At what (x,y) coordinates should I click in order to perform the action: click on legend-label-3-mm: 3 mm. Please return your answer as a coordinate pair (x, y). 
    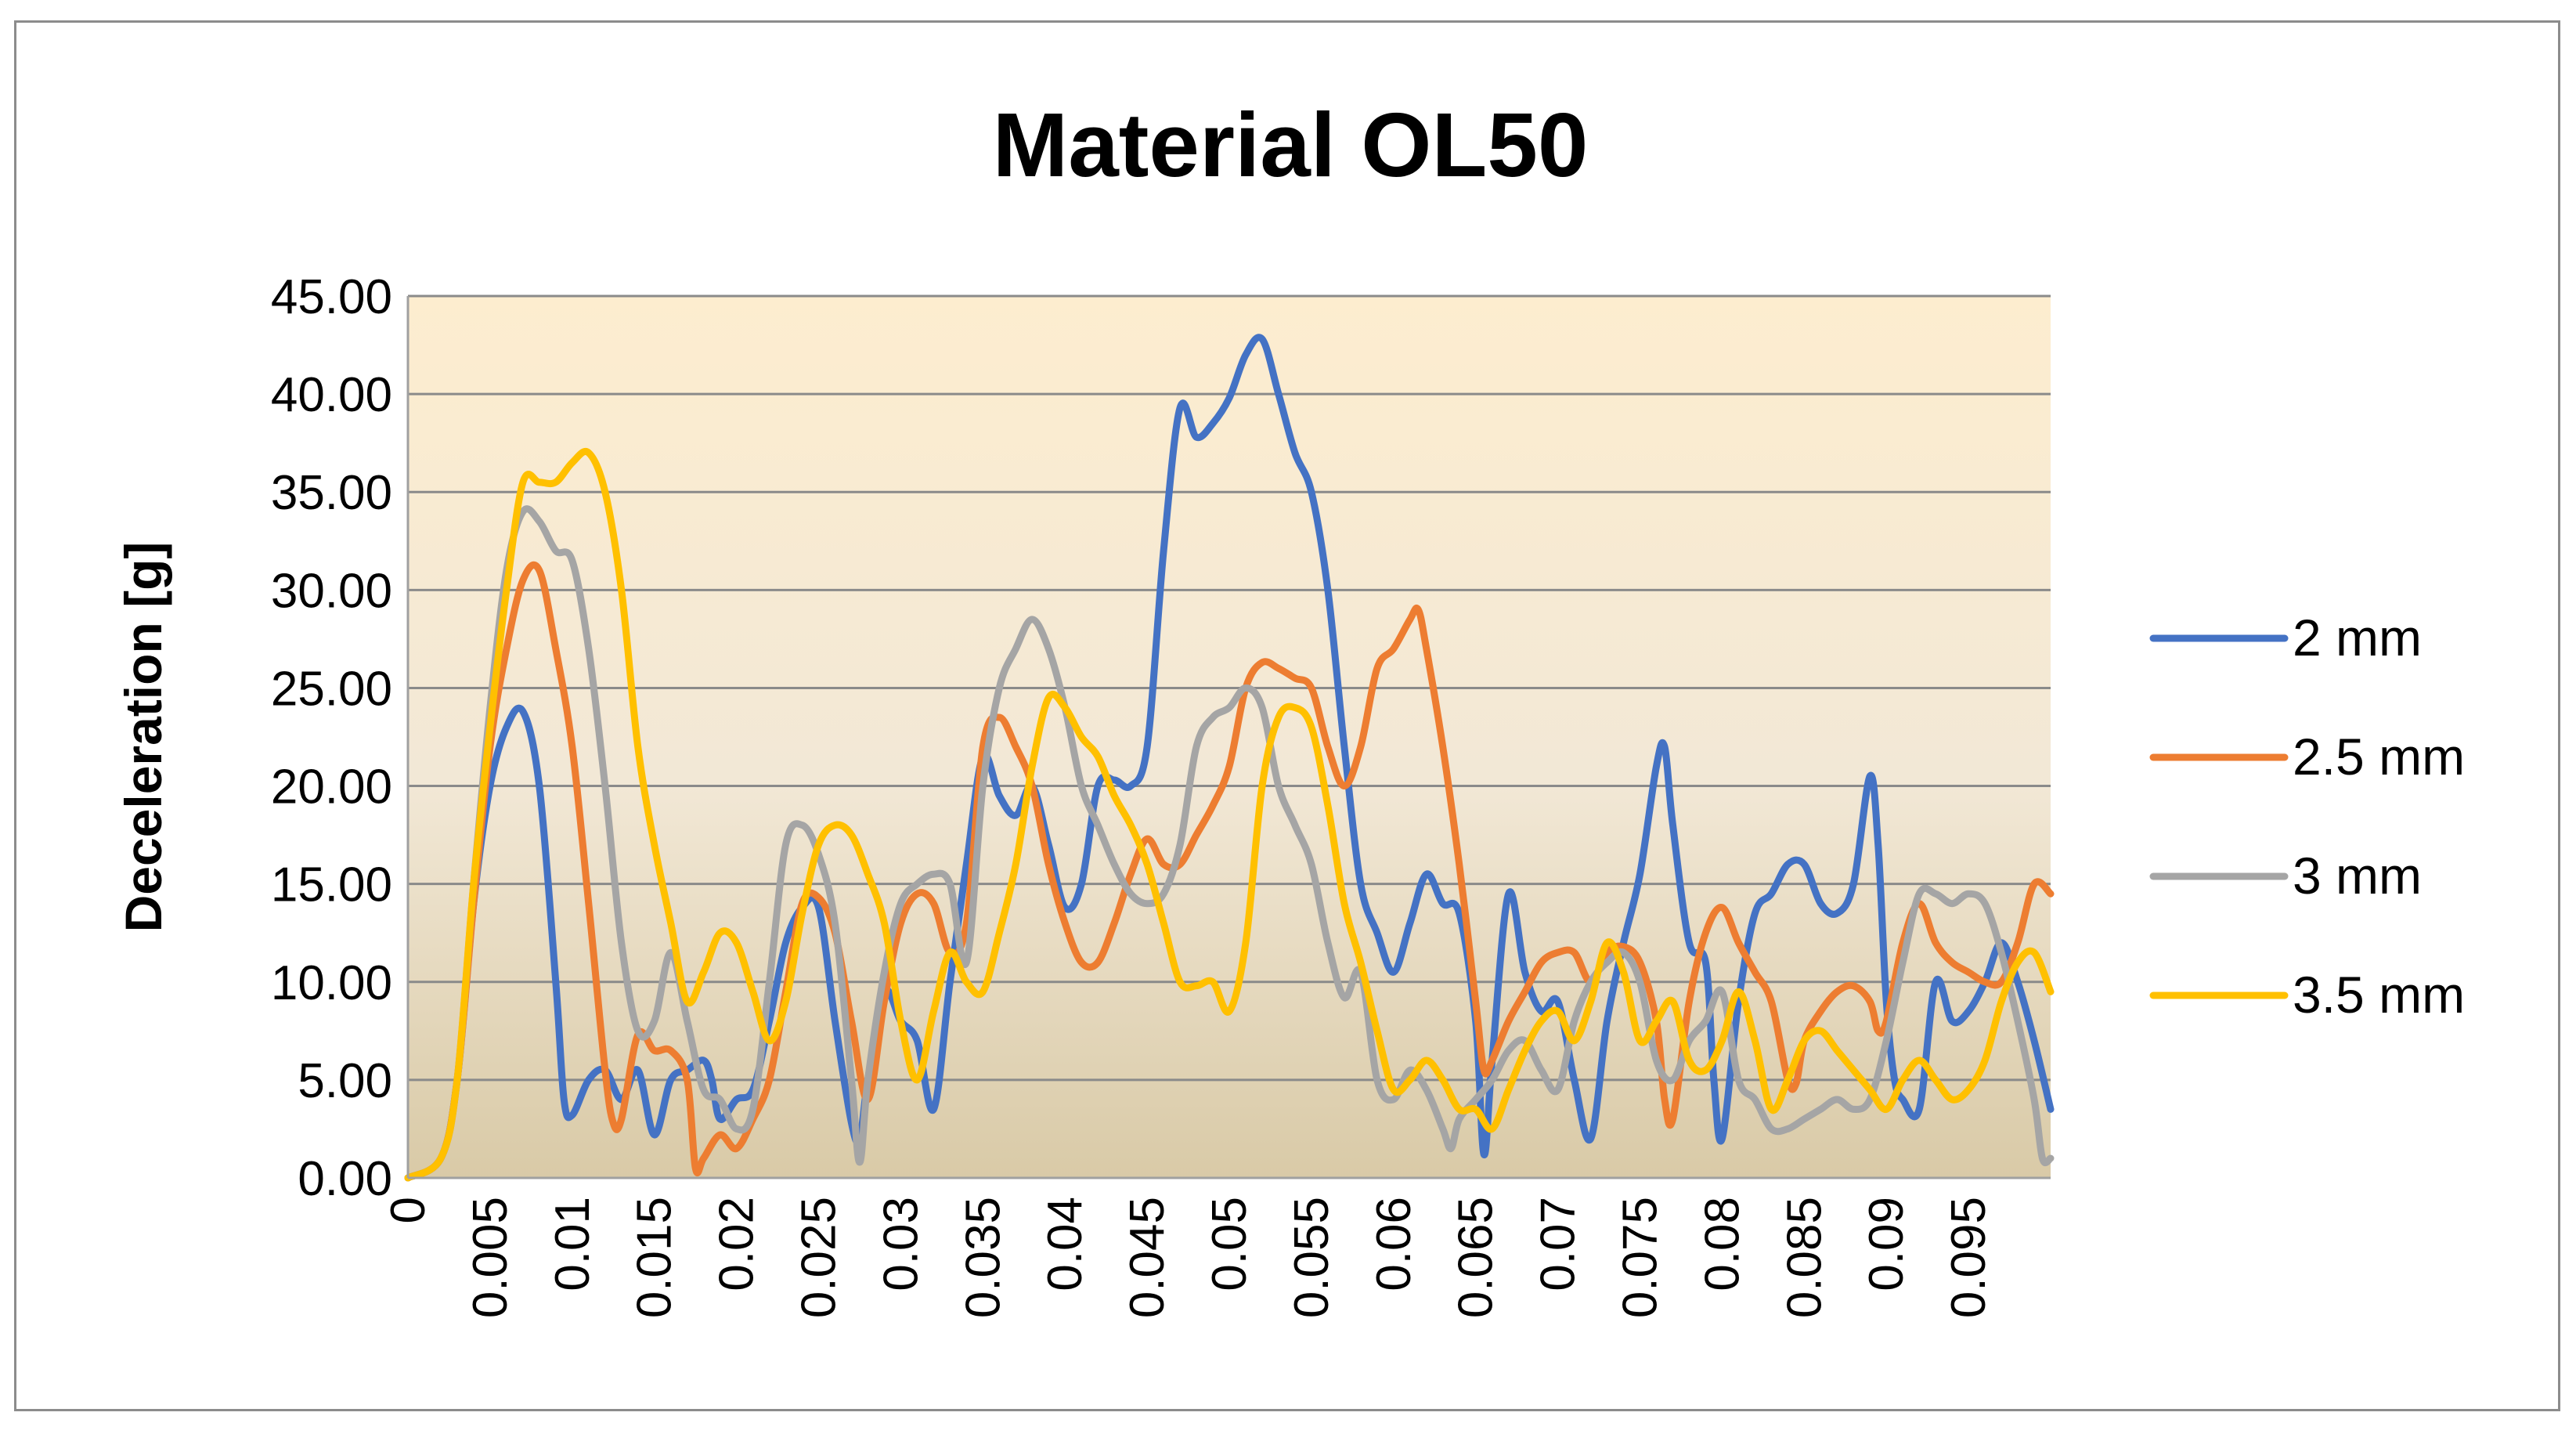
    Looking at the image, I should click on (2357, 876).